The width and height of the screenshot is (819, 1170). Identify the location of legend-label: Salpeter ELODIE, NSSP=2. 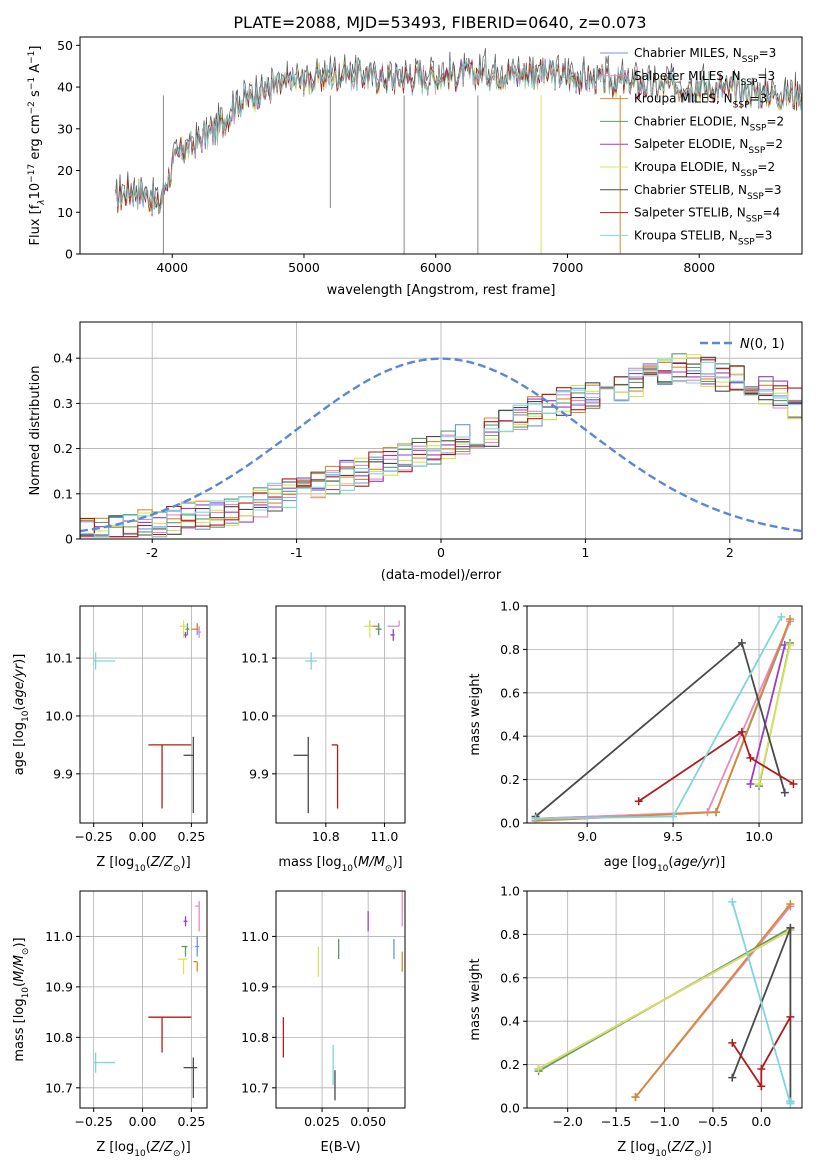
(708, 146).